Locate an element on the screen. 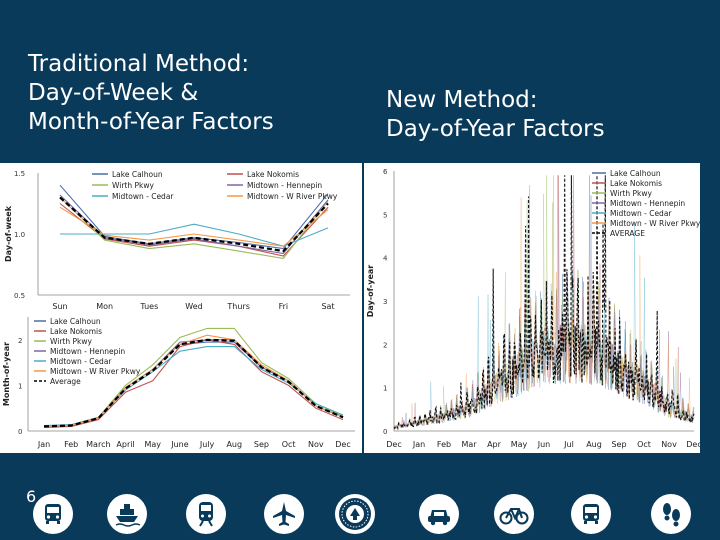 This screenshot has width=720, height=540. y-tick-label: 5 is located at coordinates (385, 215).